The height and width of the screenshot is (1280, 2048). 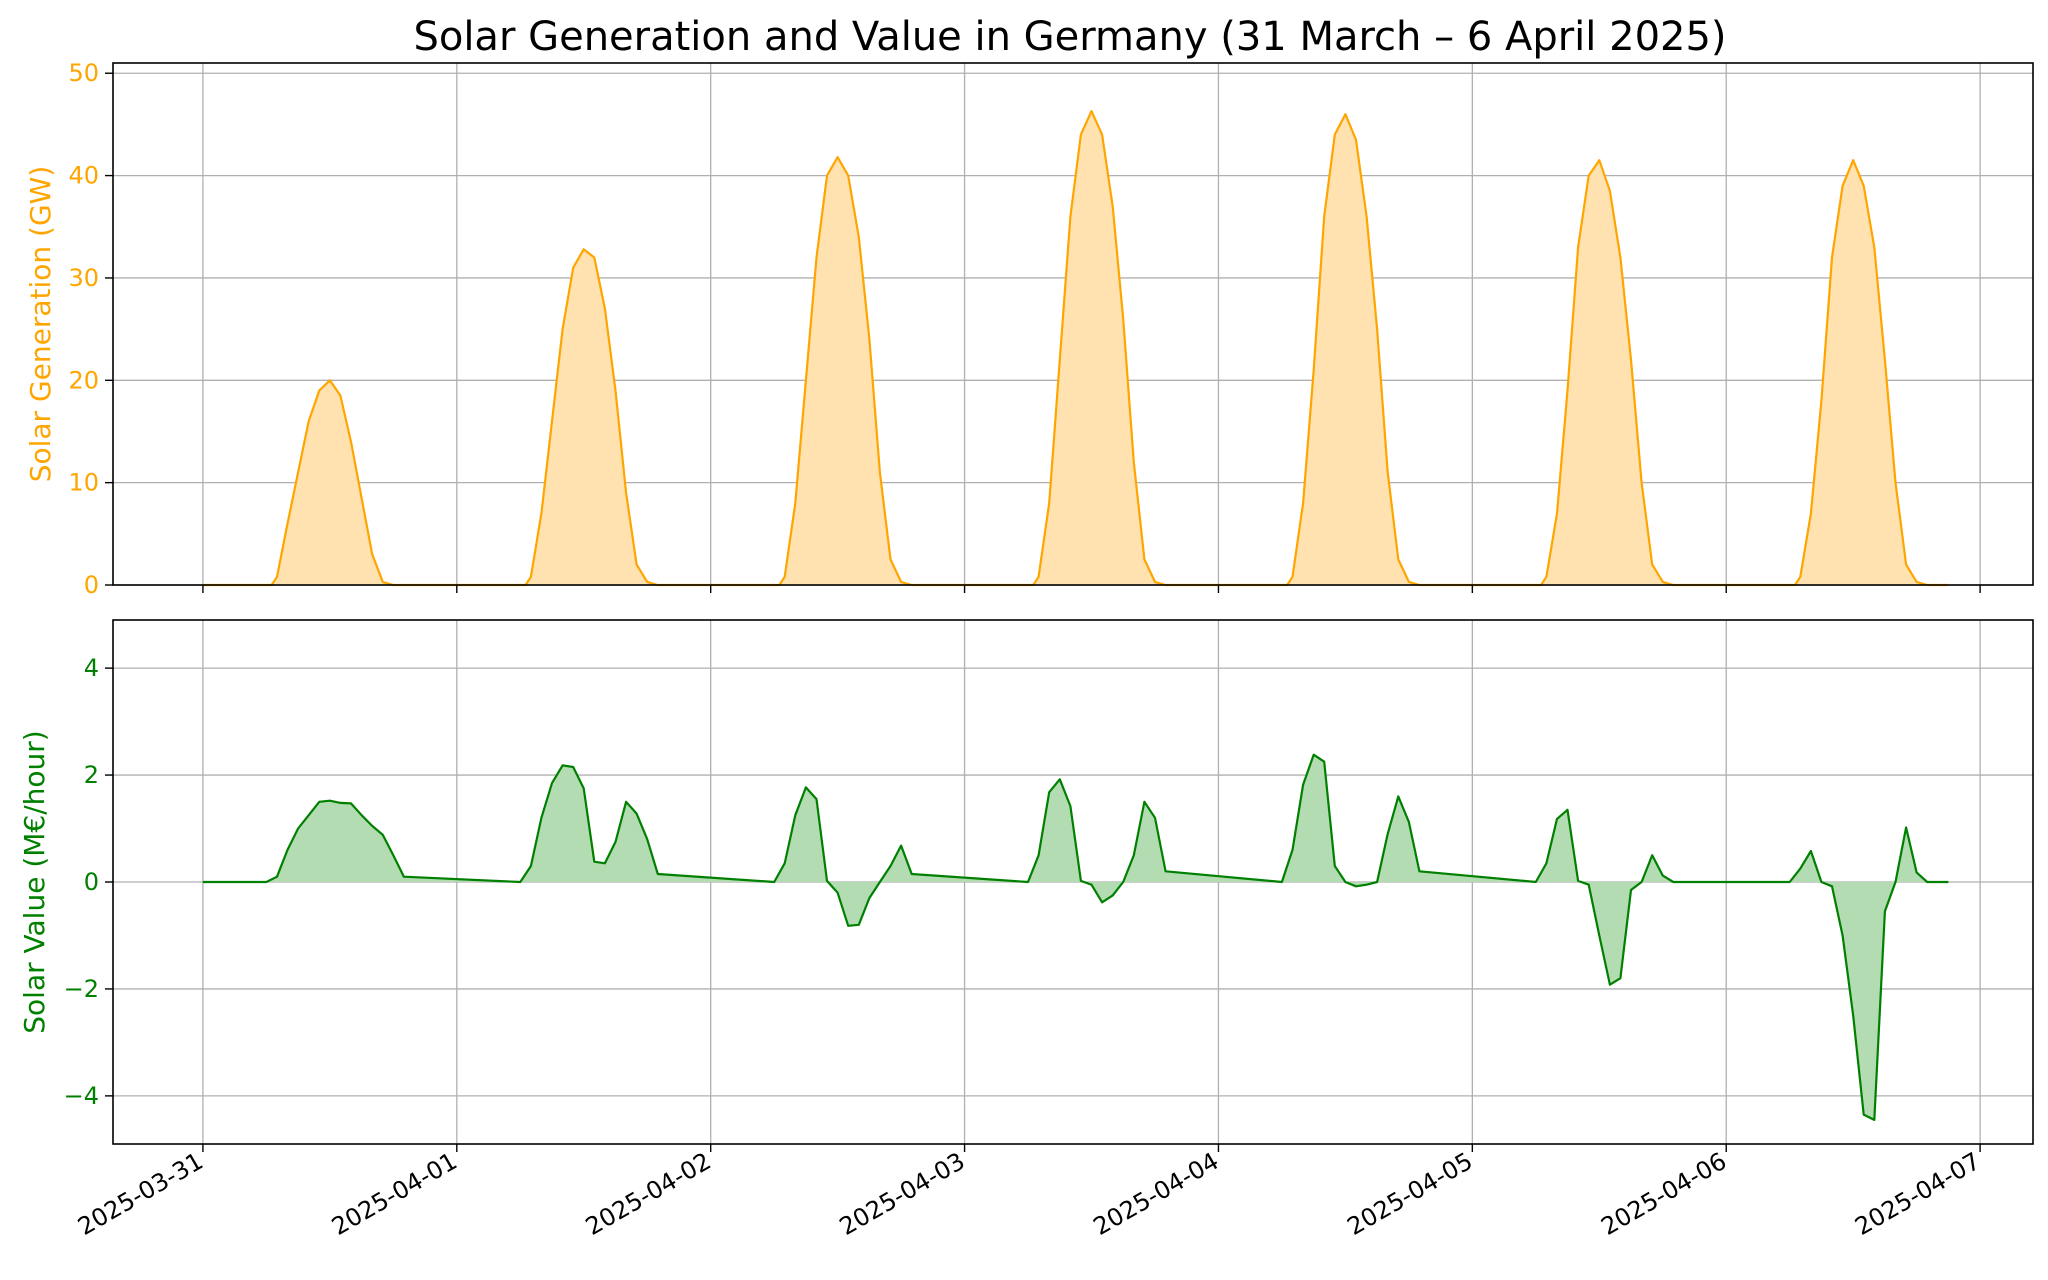 I want to click on xtick-label: 2025-04-06, so click(x=1663, y=1194).